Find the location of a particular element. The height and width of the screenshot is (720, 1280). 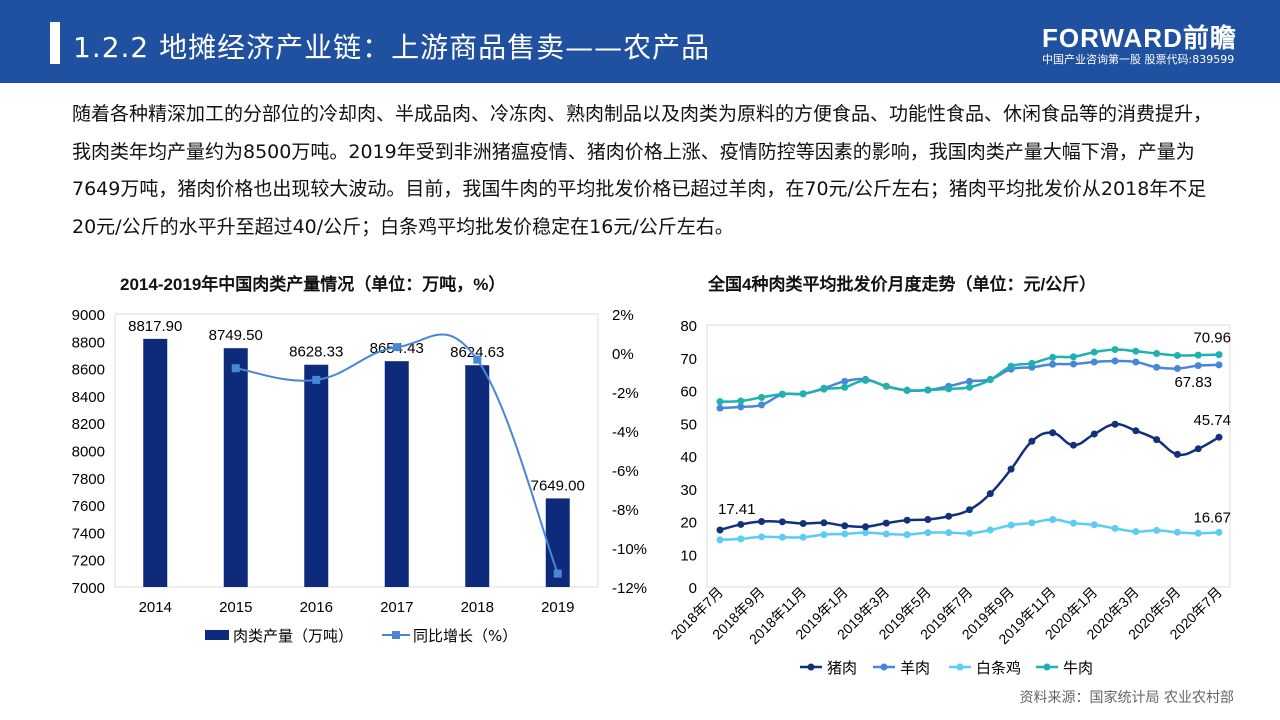

bar-data-label: 8628.33 is located at coordinates (316, 352).